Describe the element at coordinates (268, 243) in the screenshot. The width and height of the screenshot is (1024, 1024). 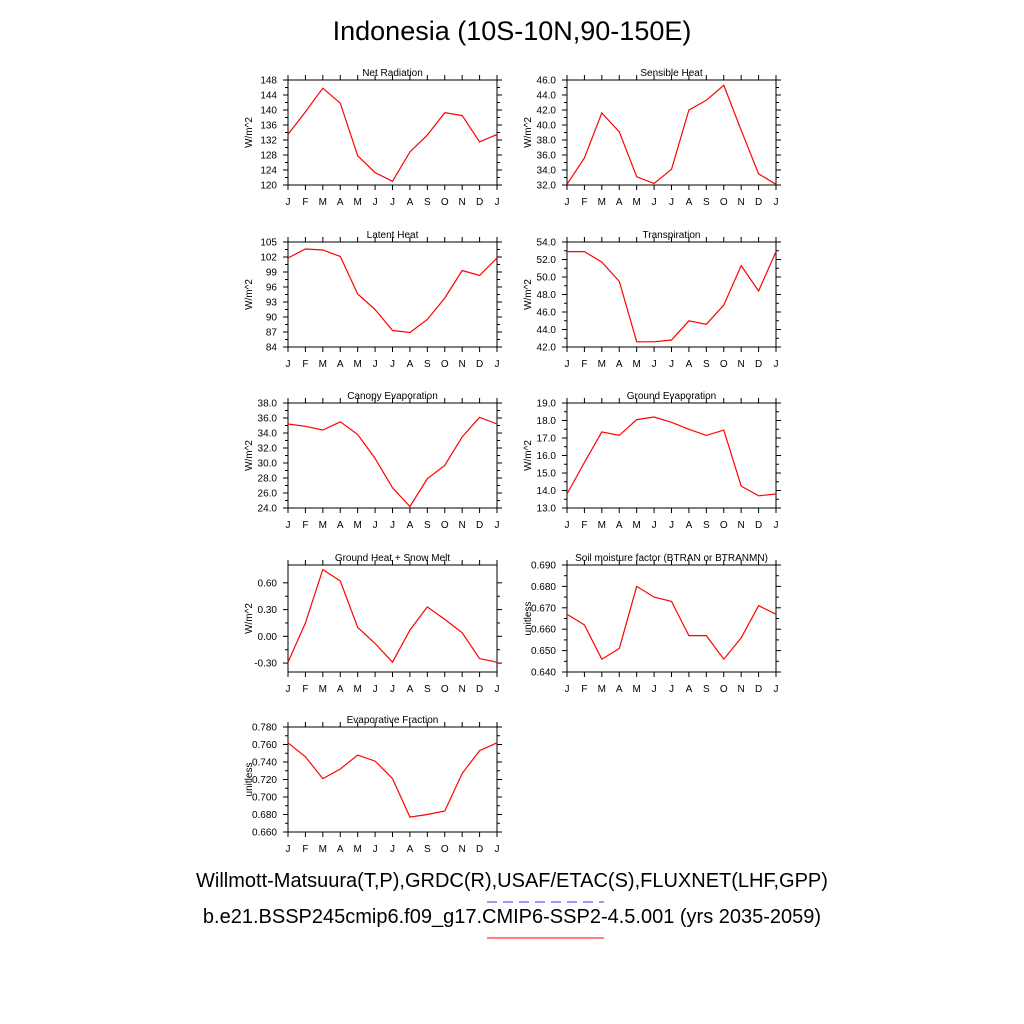
I see `y-tick-label: 105` at that location.